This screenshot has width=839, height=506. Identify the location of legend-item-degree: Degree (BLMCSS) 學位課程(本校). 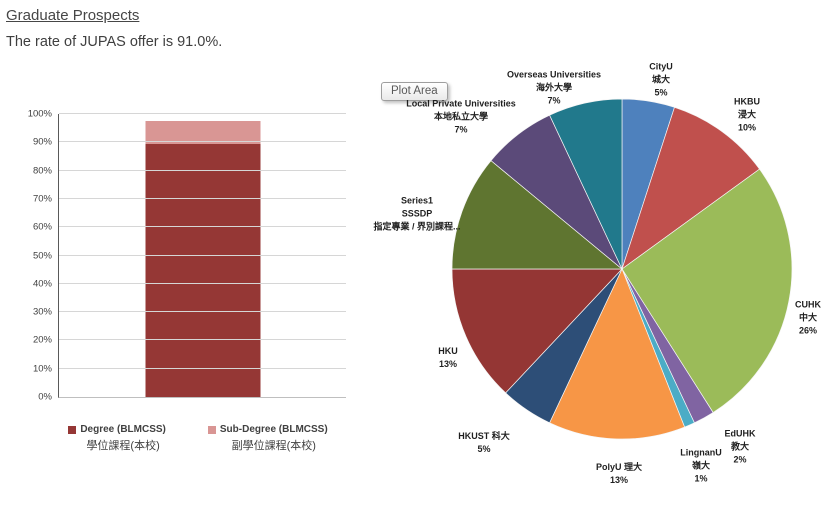
(117, 438).